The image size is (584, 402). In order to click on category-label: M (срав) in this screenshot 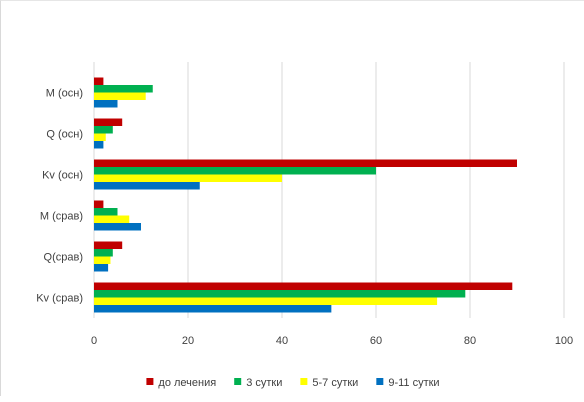, I will do `click(61, 217)`.